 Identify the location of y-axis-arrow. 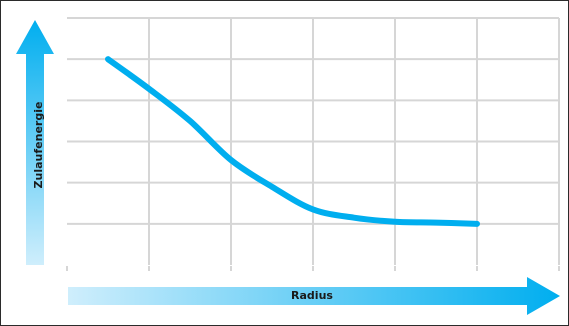
(35, 142).